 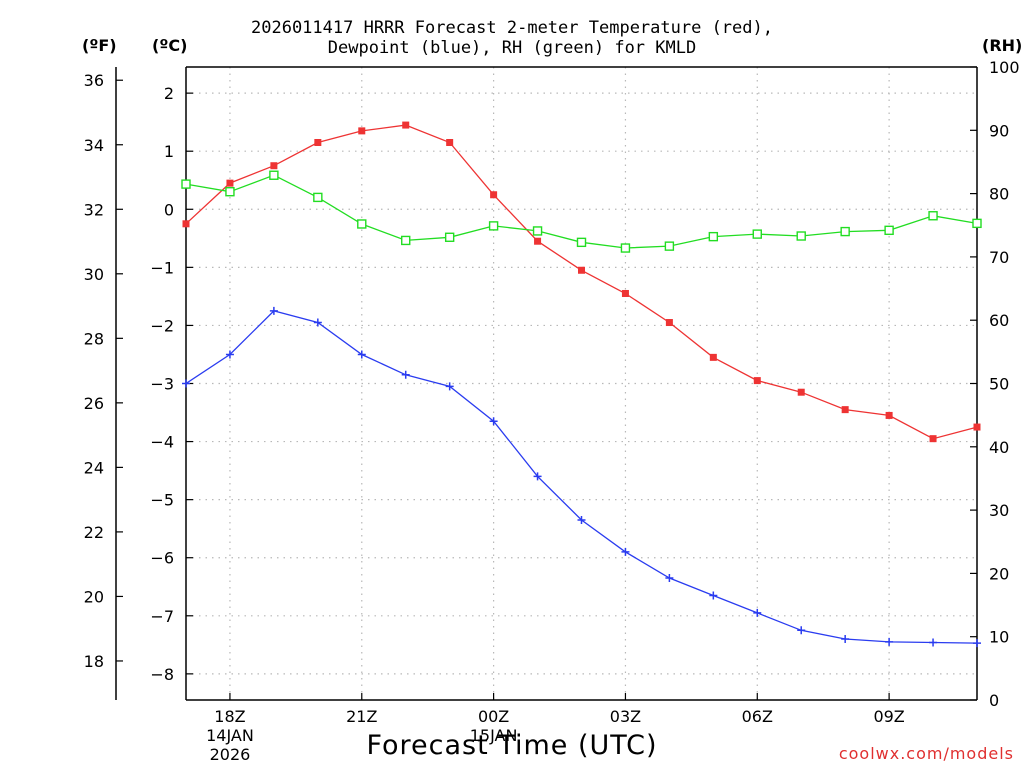 What do you see at coordinates (999, 447) in the screenshot?
I see `rh-tick-label: 40` at bounding box center [999, 447].